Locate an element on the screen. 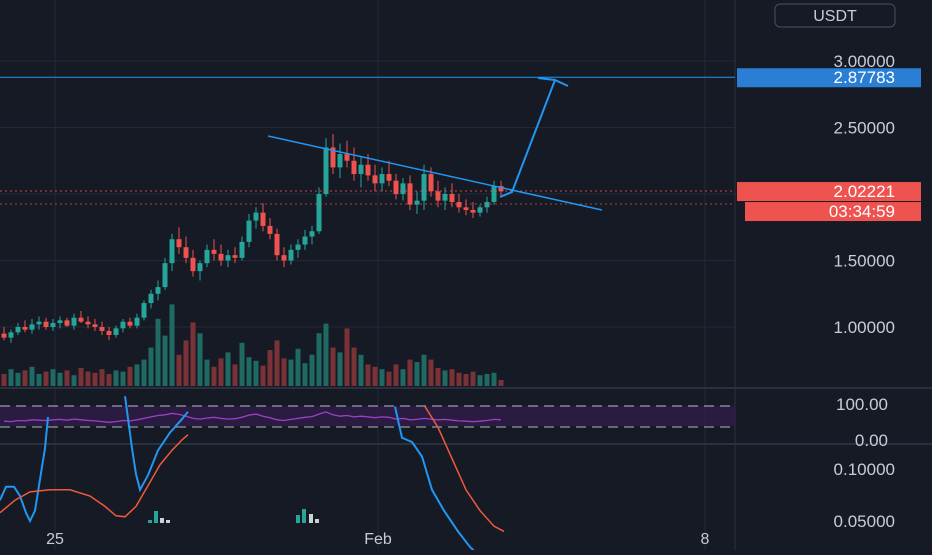 Image resolution: width=932 pixels, height=555 pixels. target-price-label: 2.87783 is located at coordinates (864, 77).